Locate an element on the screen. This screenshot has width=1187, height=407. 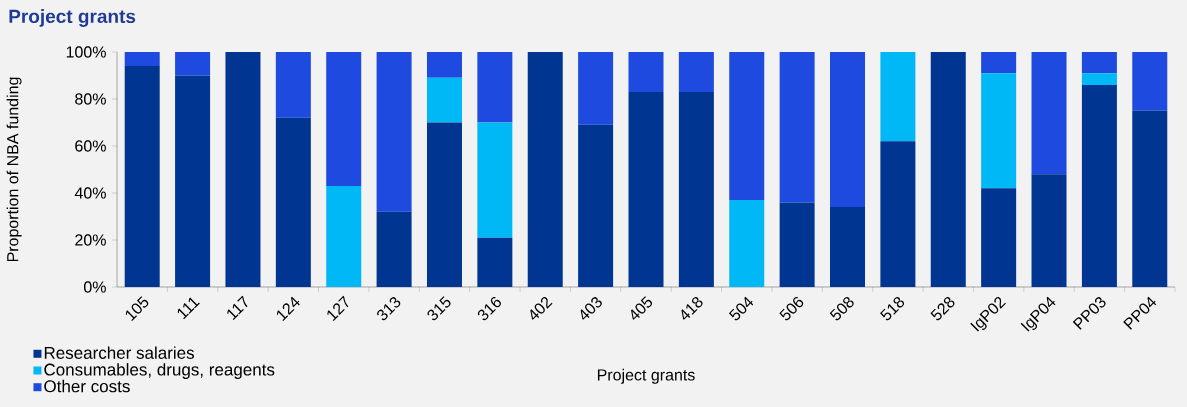
x-tick-label: 315 is located at coordinates (439, 308).